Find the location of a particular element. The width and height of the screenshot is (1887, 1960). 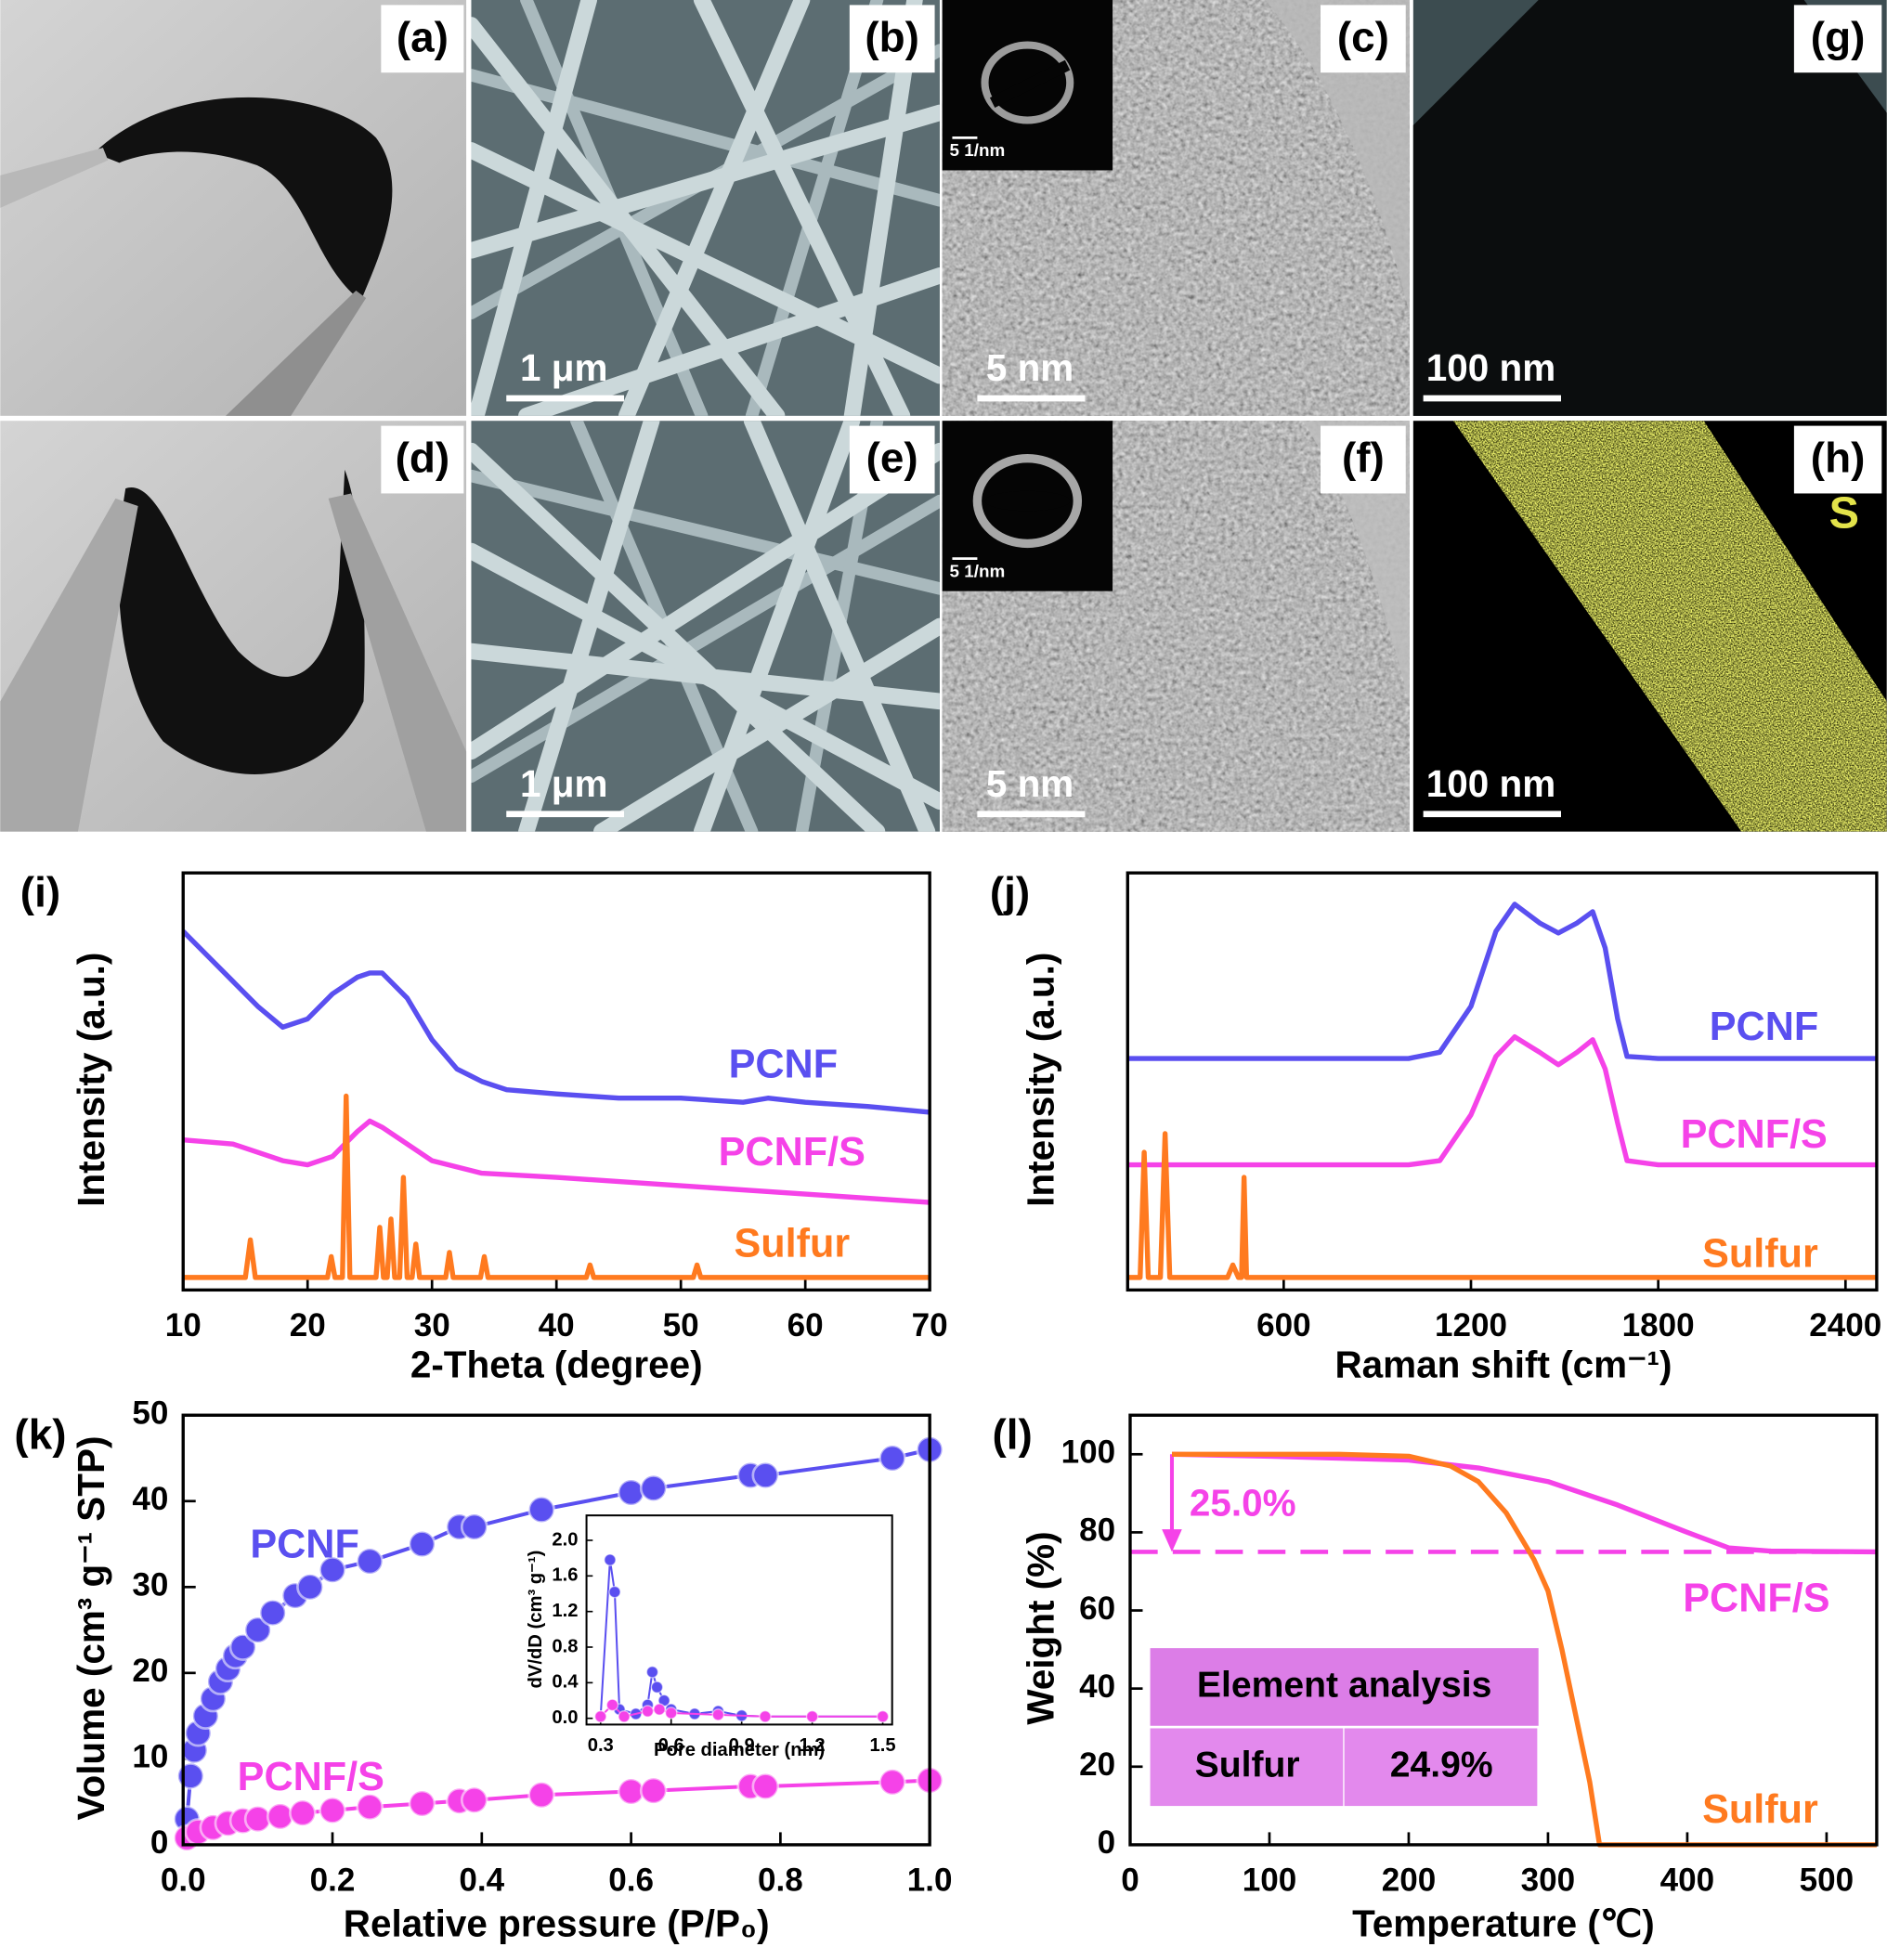

table-header: Element analysis is located at coordinates (1344, 1685).